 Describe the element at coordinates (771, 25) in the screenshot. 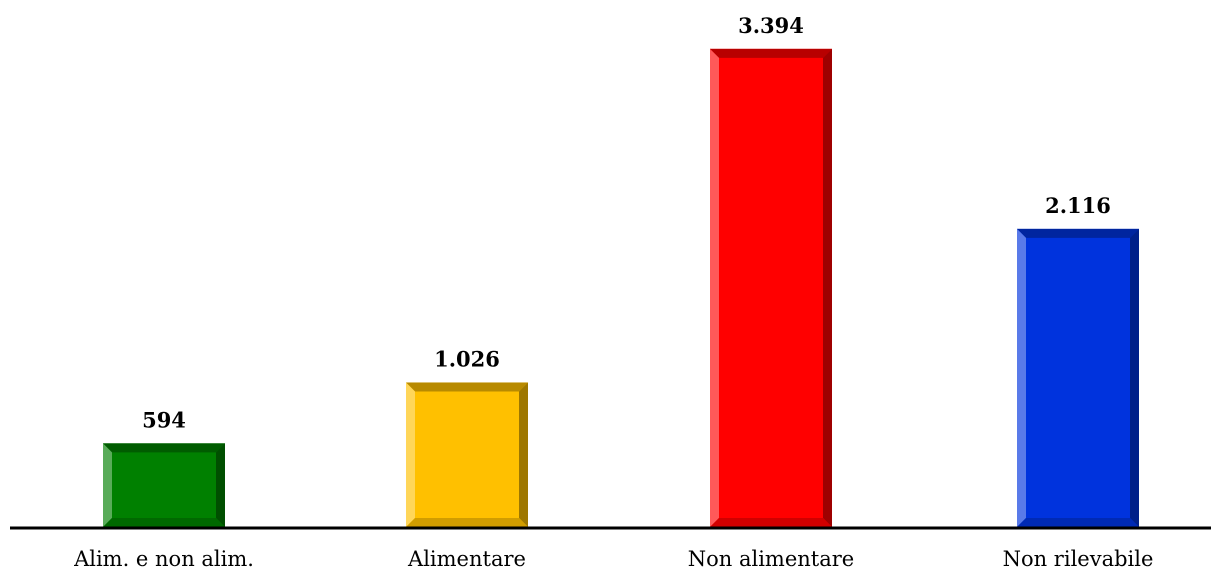

I see `data-label: 3.394` at that location.